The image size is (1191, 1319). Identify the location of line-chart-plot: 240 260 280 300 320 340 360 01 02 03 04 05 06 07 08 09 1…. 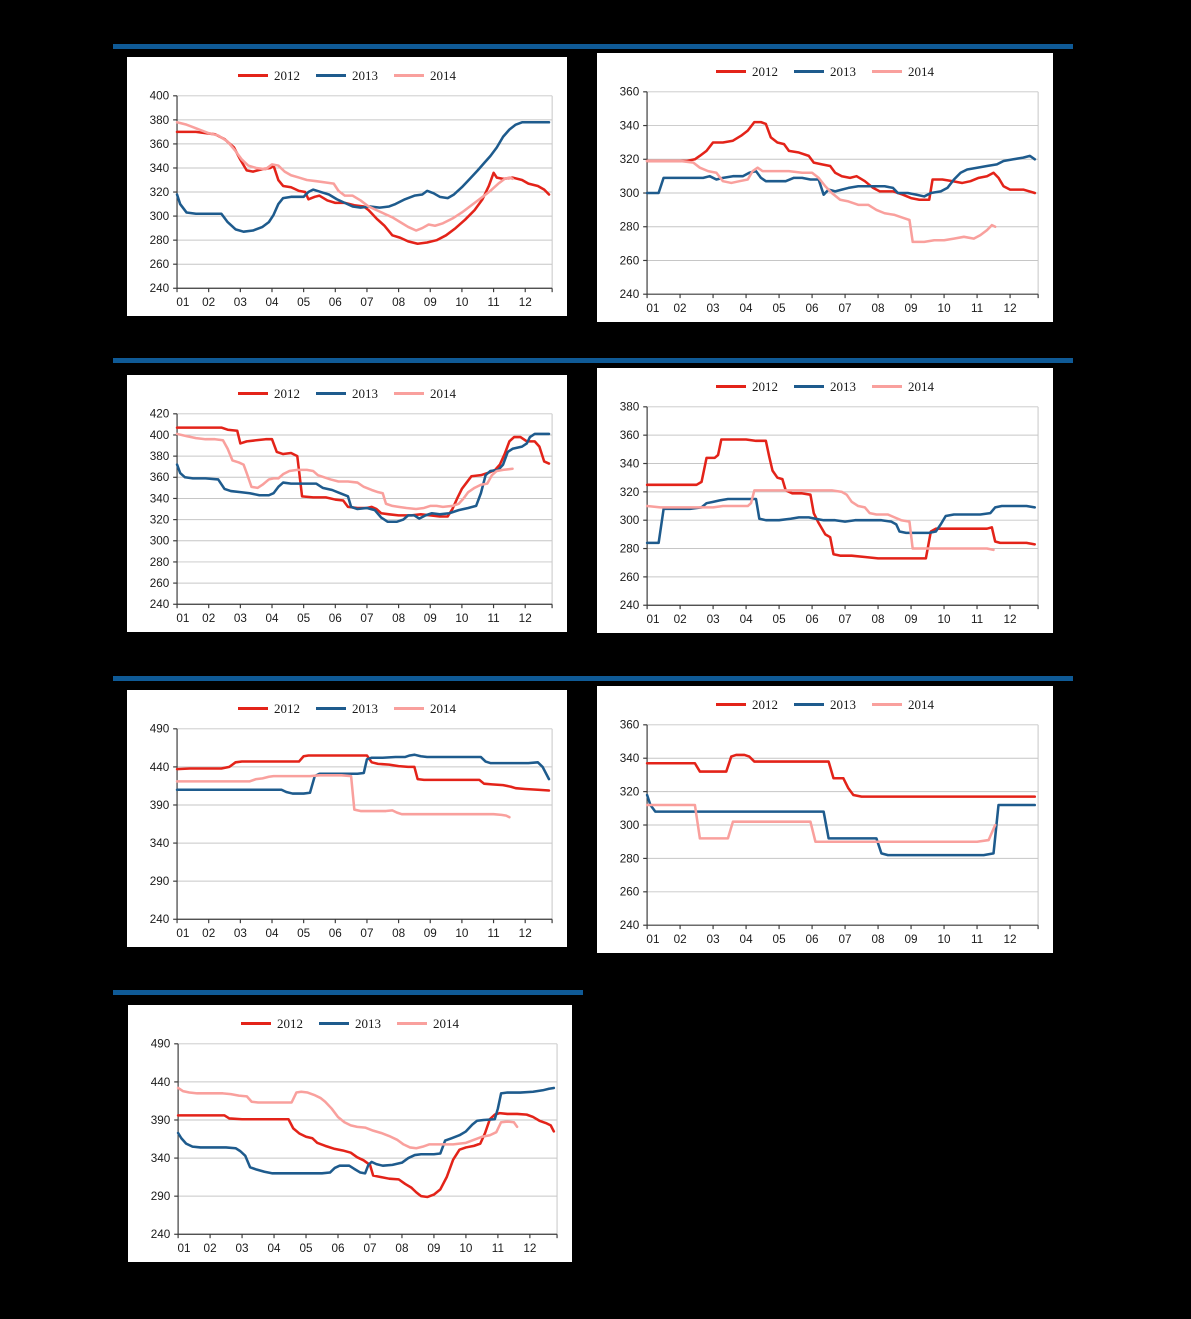
(829, 832).